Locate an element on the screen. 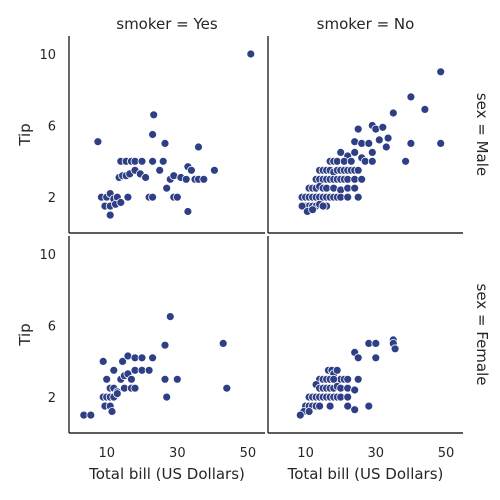 The image size is (500, 500). column-title: smoker = No is located at coordinates (366, 24).